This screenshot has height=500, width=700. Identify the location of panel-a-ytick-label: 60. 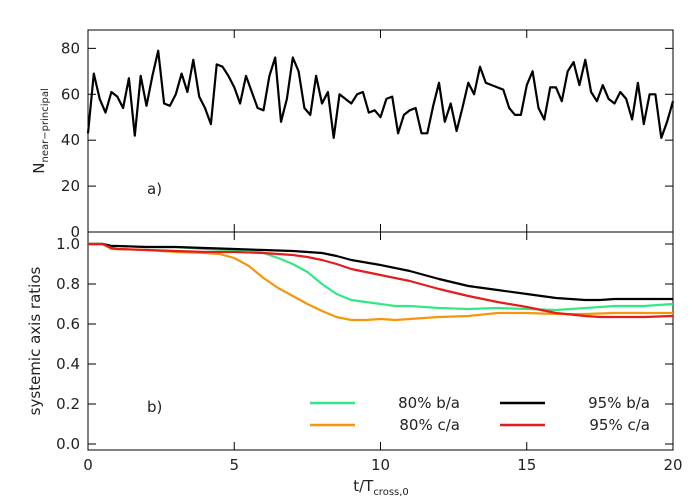
(70, 94).